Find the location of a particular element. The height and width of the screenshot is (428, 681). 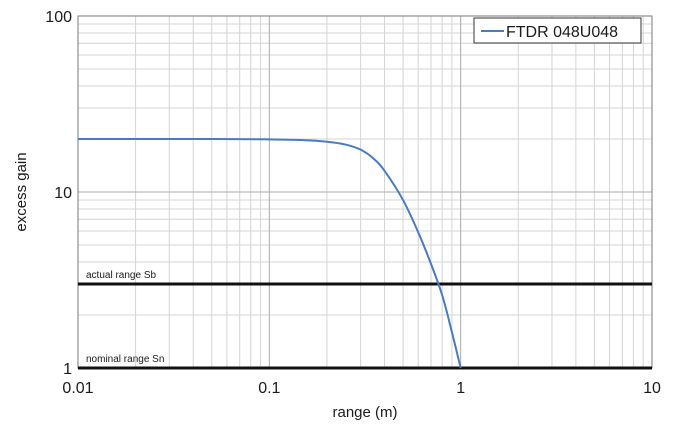

y-axis-label: excess gain is located at coordinates (21, 191).